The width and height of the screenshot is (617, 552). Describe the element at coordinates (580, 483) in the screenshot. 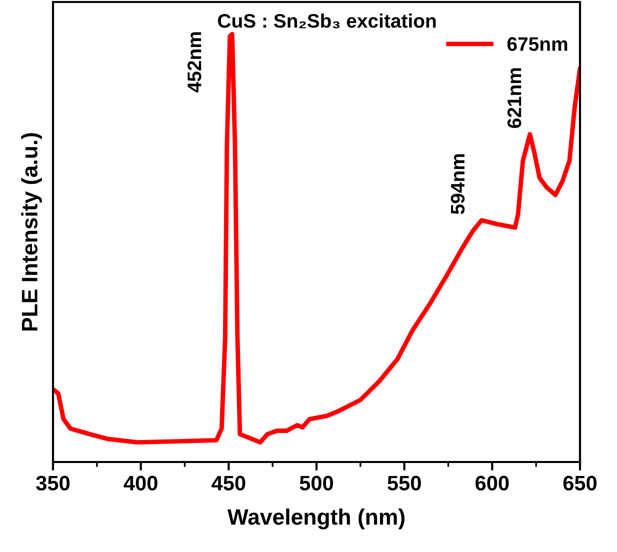

I see `x-tick-label: 650` at that location.